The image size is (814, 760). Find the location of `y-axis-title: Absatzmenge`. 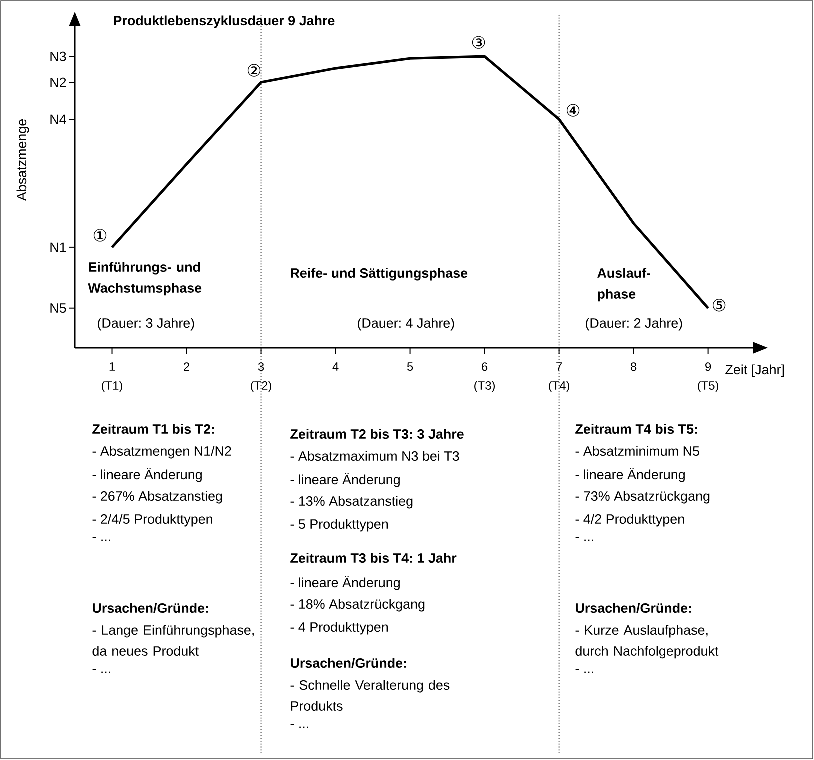

y-axis-title: Absatzmenge is located at coordinates (23, 160).